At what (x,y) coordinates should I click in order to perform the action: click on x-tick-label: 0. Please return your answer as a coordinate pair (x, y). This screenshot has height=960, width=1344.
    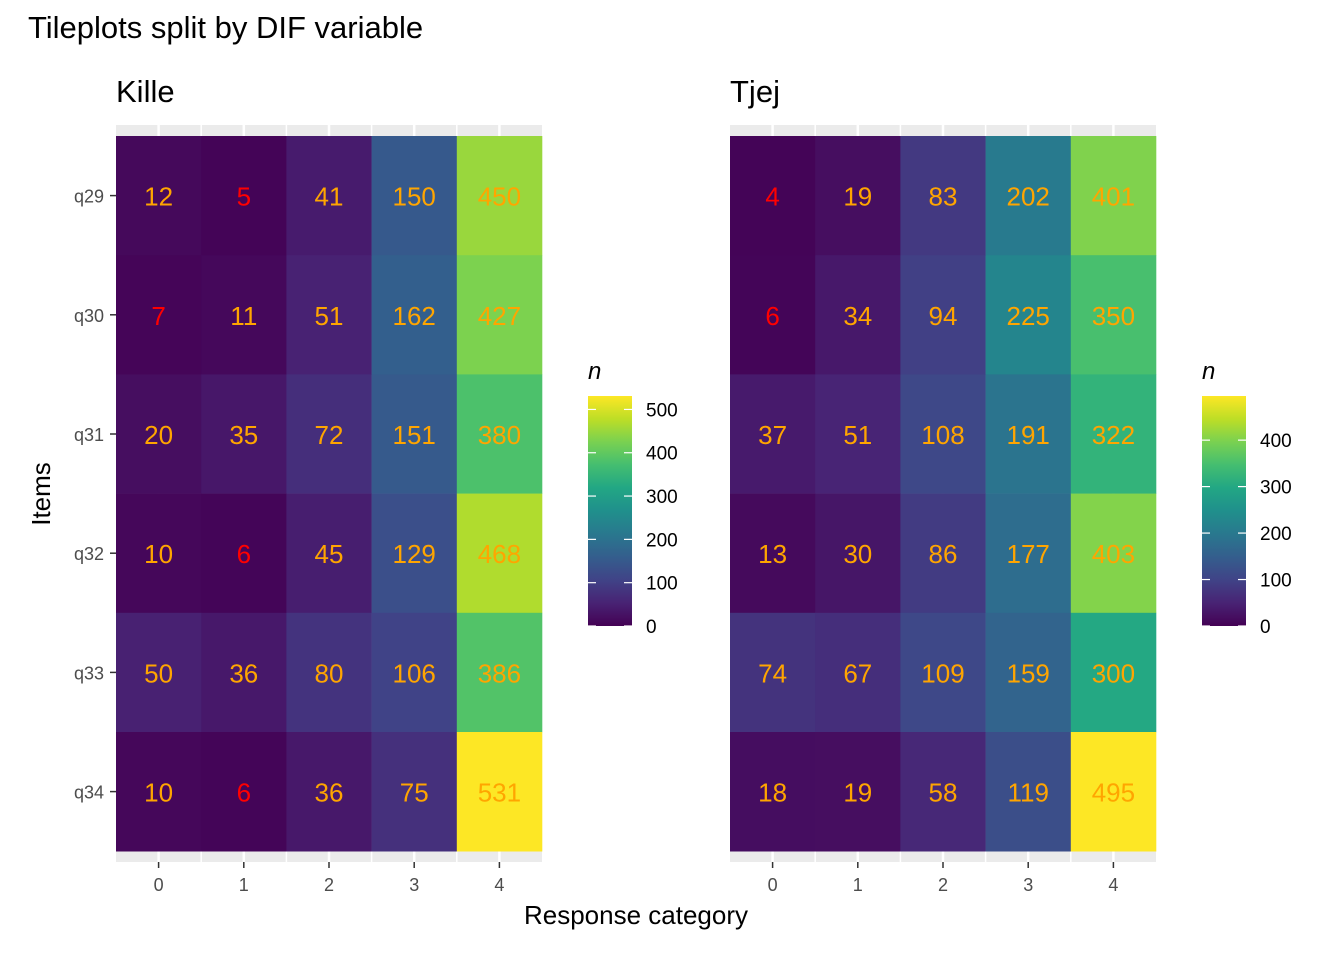
    Looking at the image, I should click on (159, 885).